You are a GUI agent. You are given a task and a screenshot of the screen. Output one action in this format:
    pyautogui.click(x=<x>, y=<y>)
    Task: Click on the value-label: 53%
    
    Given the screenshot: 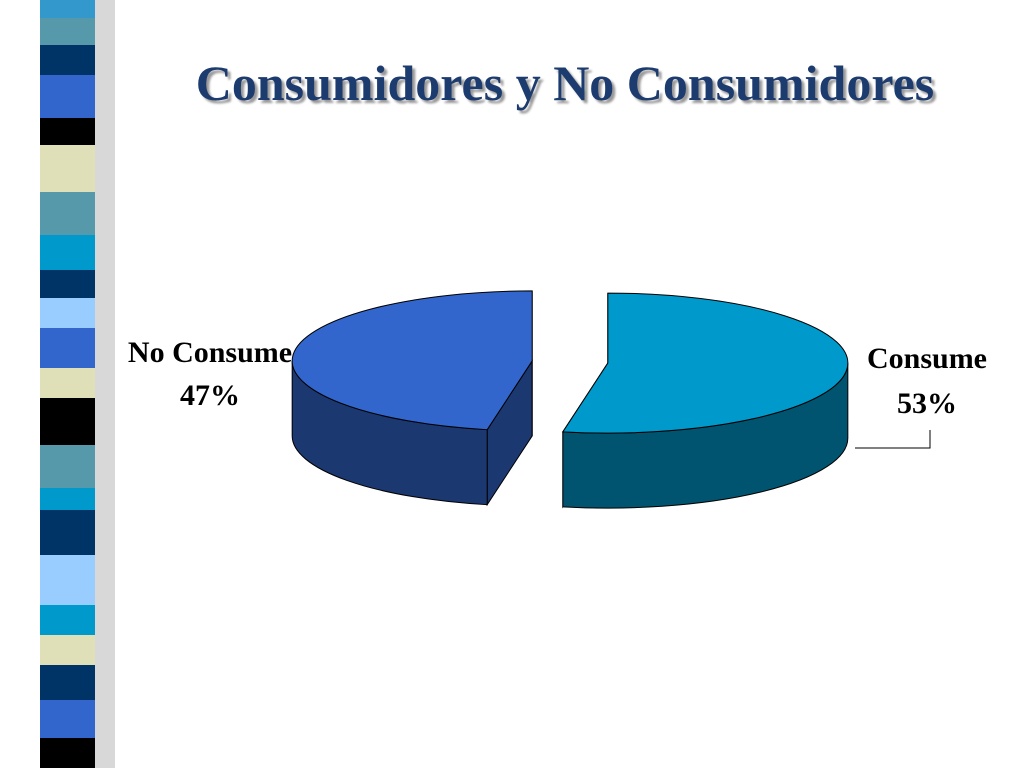 What is the action you would take?
    pyautogui.click(x=927, y=403)
    